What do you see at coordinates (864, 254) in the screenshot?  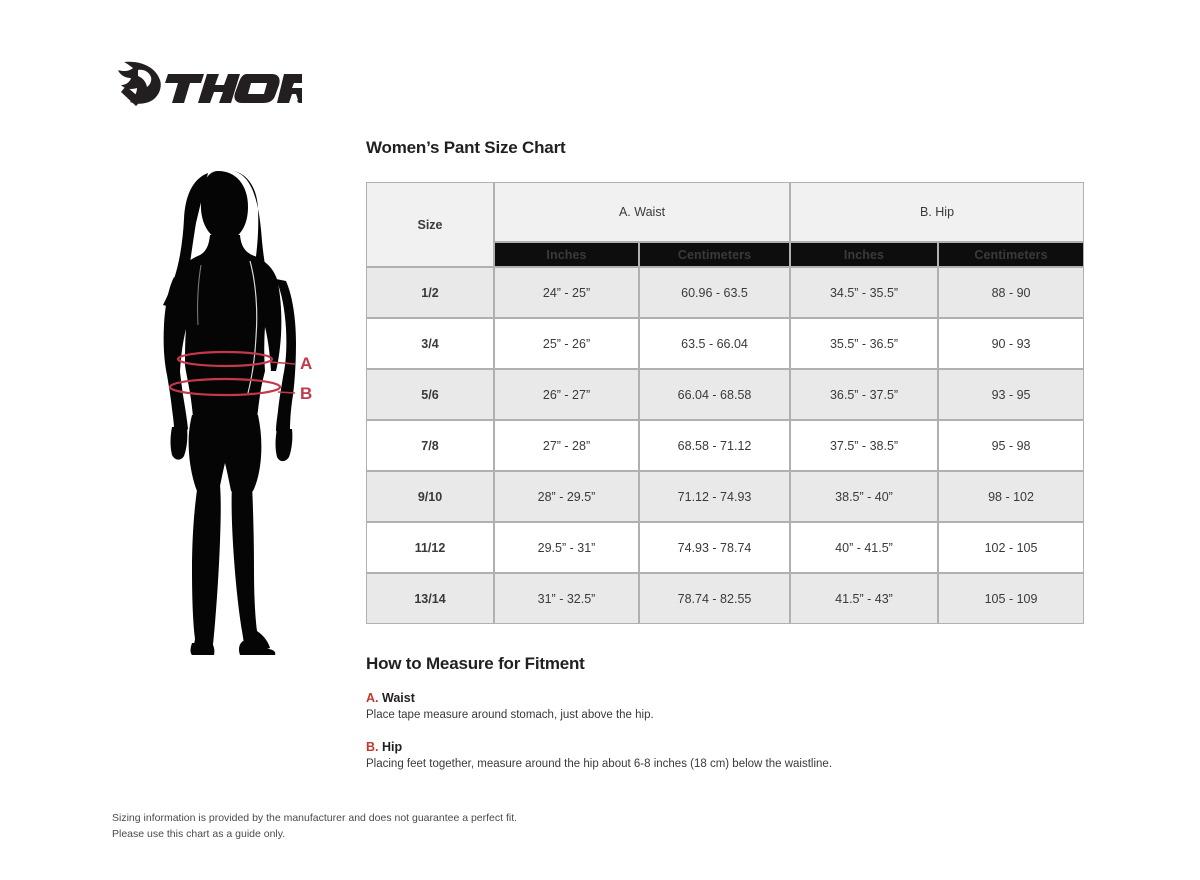 I see `column-header-hip-inches: Inches` at bounding box center [864, 254].